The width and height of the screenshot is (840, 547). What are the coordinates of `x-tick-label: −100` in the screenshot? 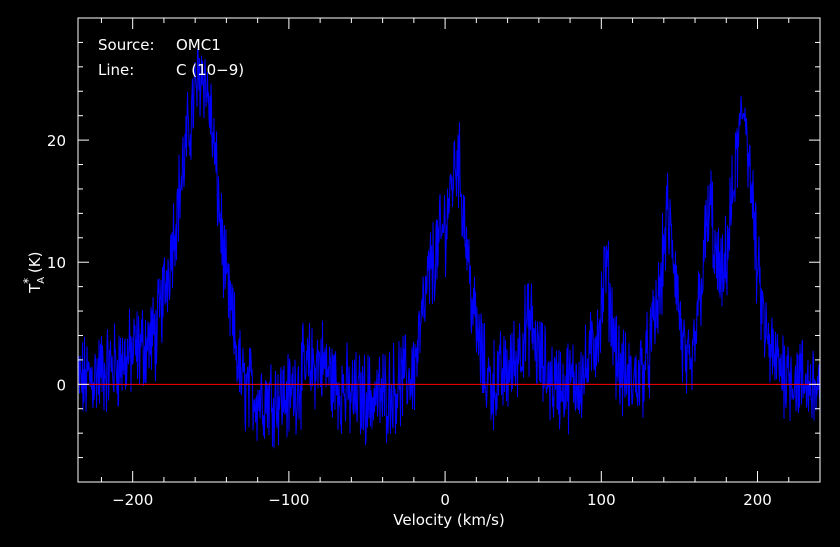 It's located at (288, 500).